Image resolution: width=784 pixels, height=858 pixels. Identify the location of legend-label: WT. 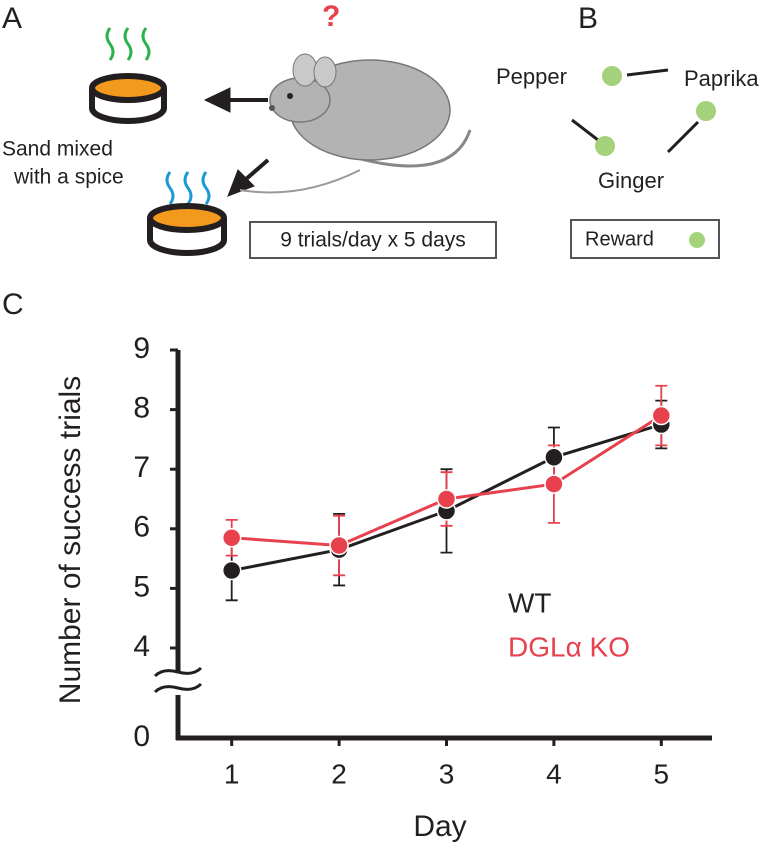
(530, 602).